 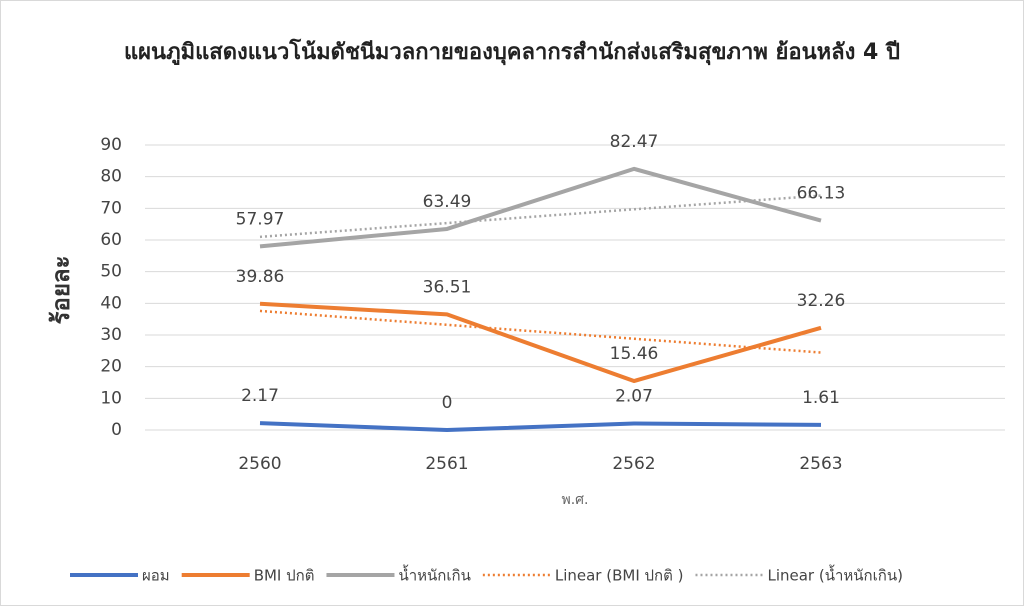 What do you see at coordinates (260, 277) in the screenshot?
I see `data-label: 39.86` at bounding box center [260, 277].